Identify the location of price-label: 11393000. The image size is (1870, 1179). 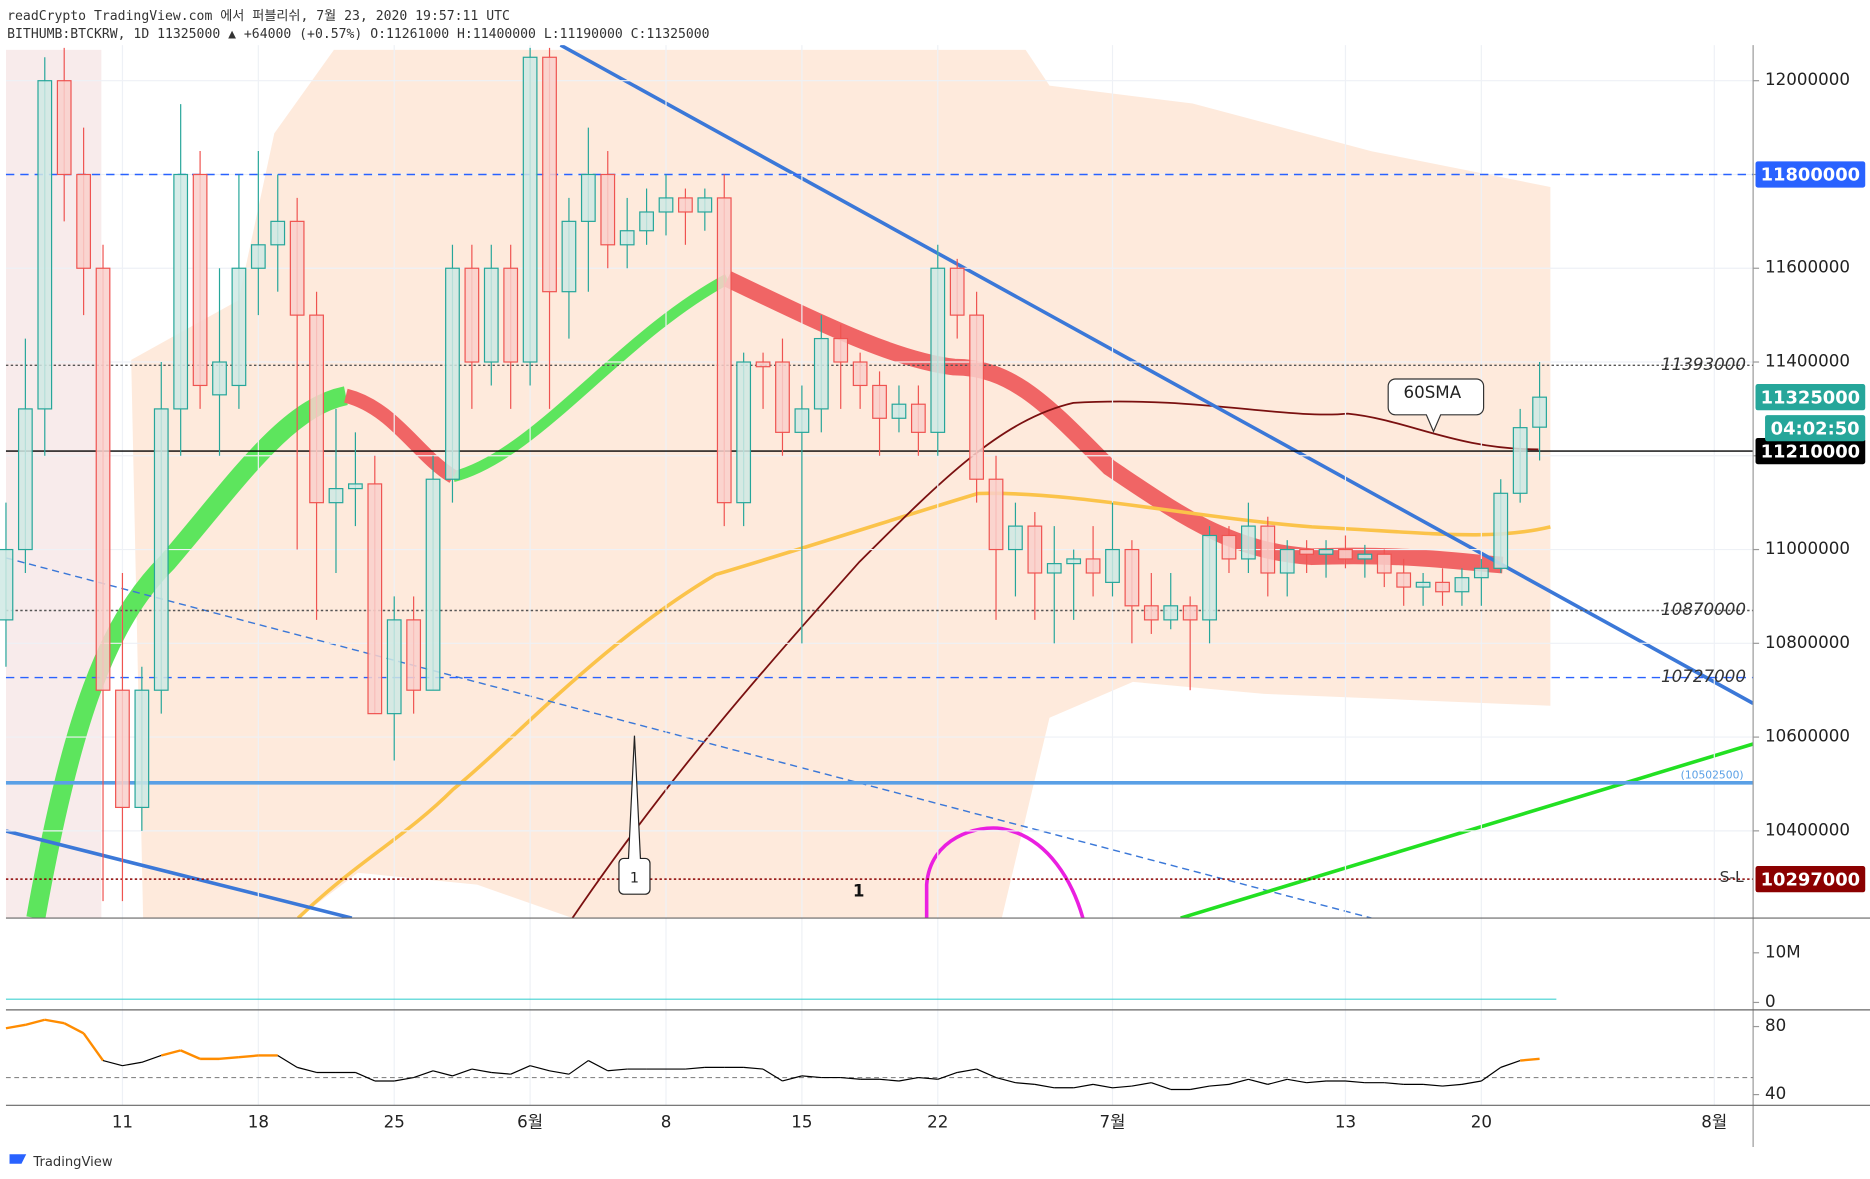
(1703, 364).